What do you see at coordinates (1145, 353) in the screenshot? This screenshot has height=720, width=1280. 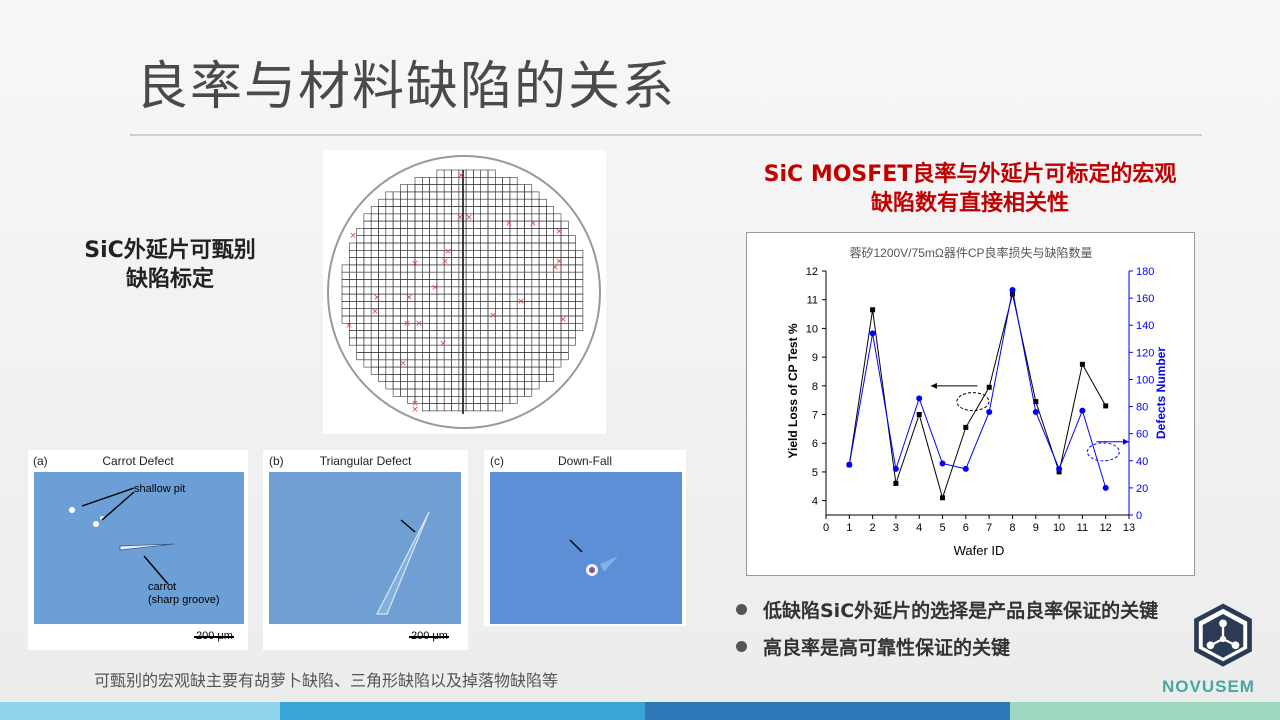 I see `y2-tick-label: 120` at bounding box center [1145, 353].